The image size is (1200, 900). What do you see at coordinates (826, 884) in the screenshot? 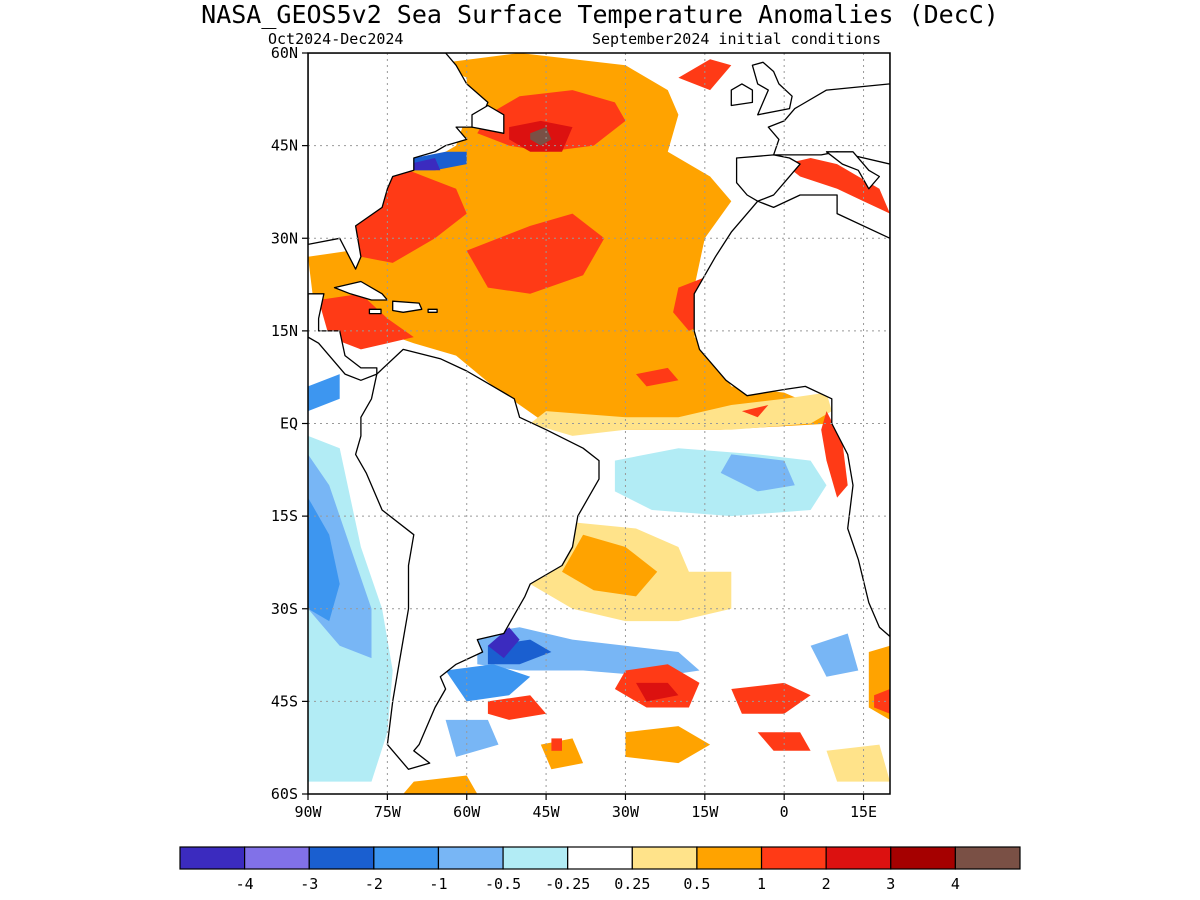
I see `colorbar-label: 2` at bounding box center [826, 884].